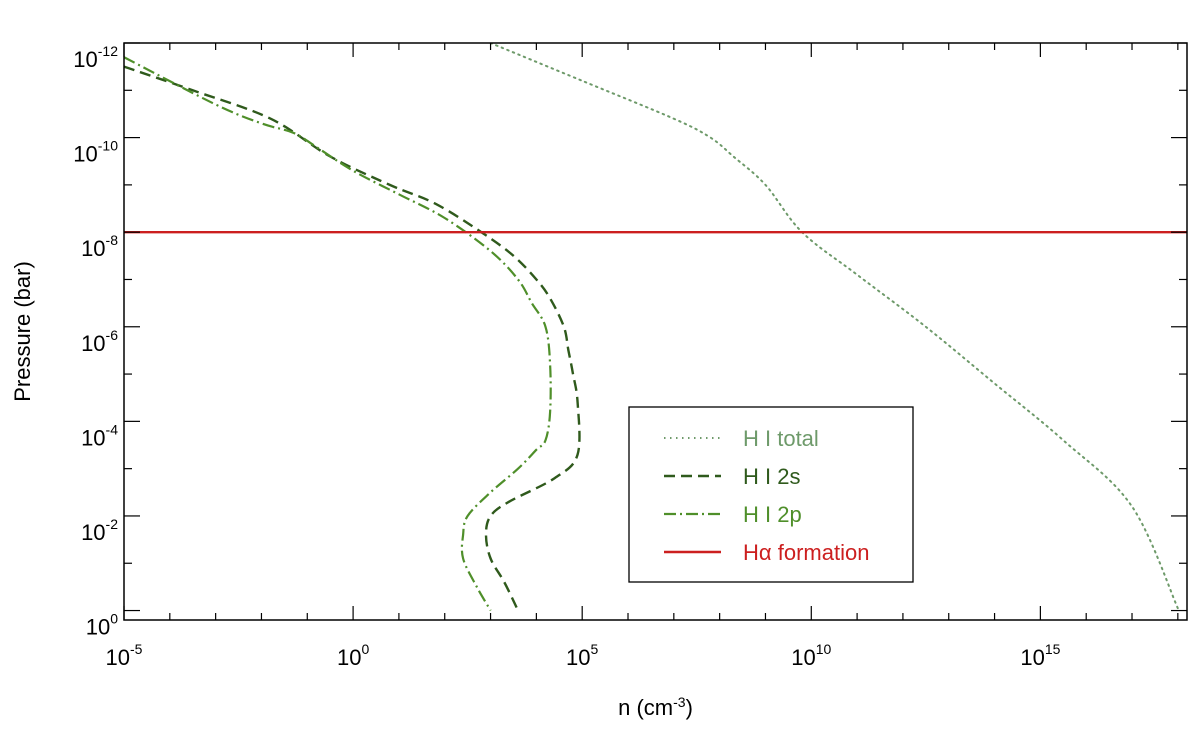  What do you see at coordinates (99, 435) in the screenshot?
I see `y-tick-label: 10⁻⁴` at bounding box center [99, 435].